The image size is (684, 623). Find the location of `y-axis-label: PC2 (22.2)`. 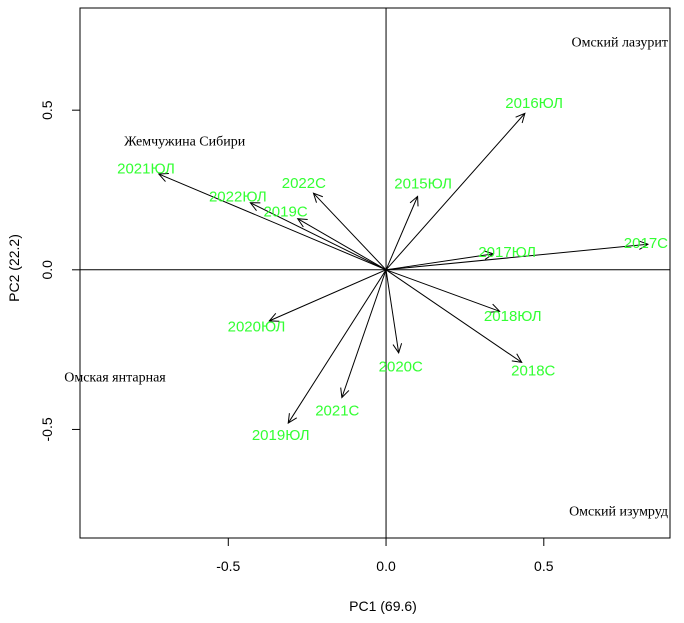

y-axis-label: PC2 (22.2) is located at coordinates (14, 268).